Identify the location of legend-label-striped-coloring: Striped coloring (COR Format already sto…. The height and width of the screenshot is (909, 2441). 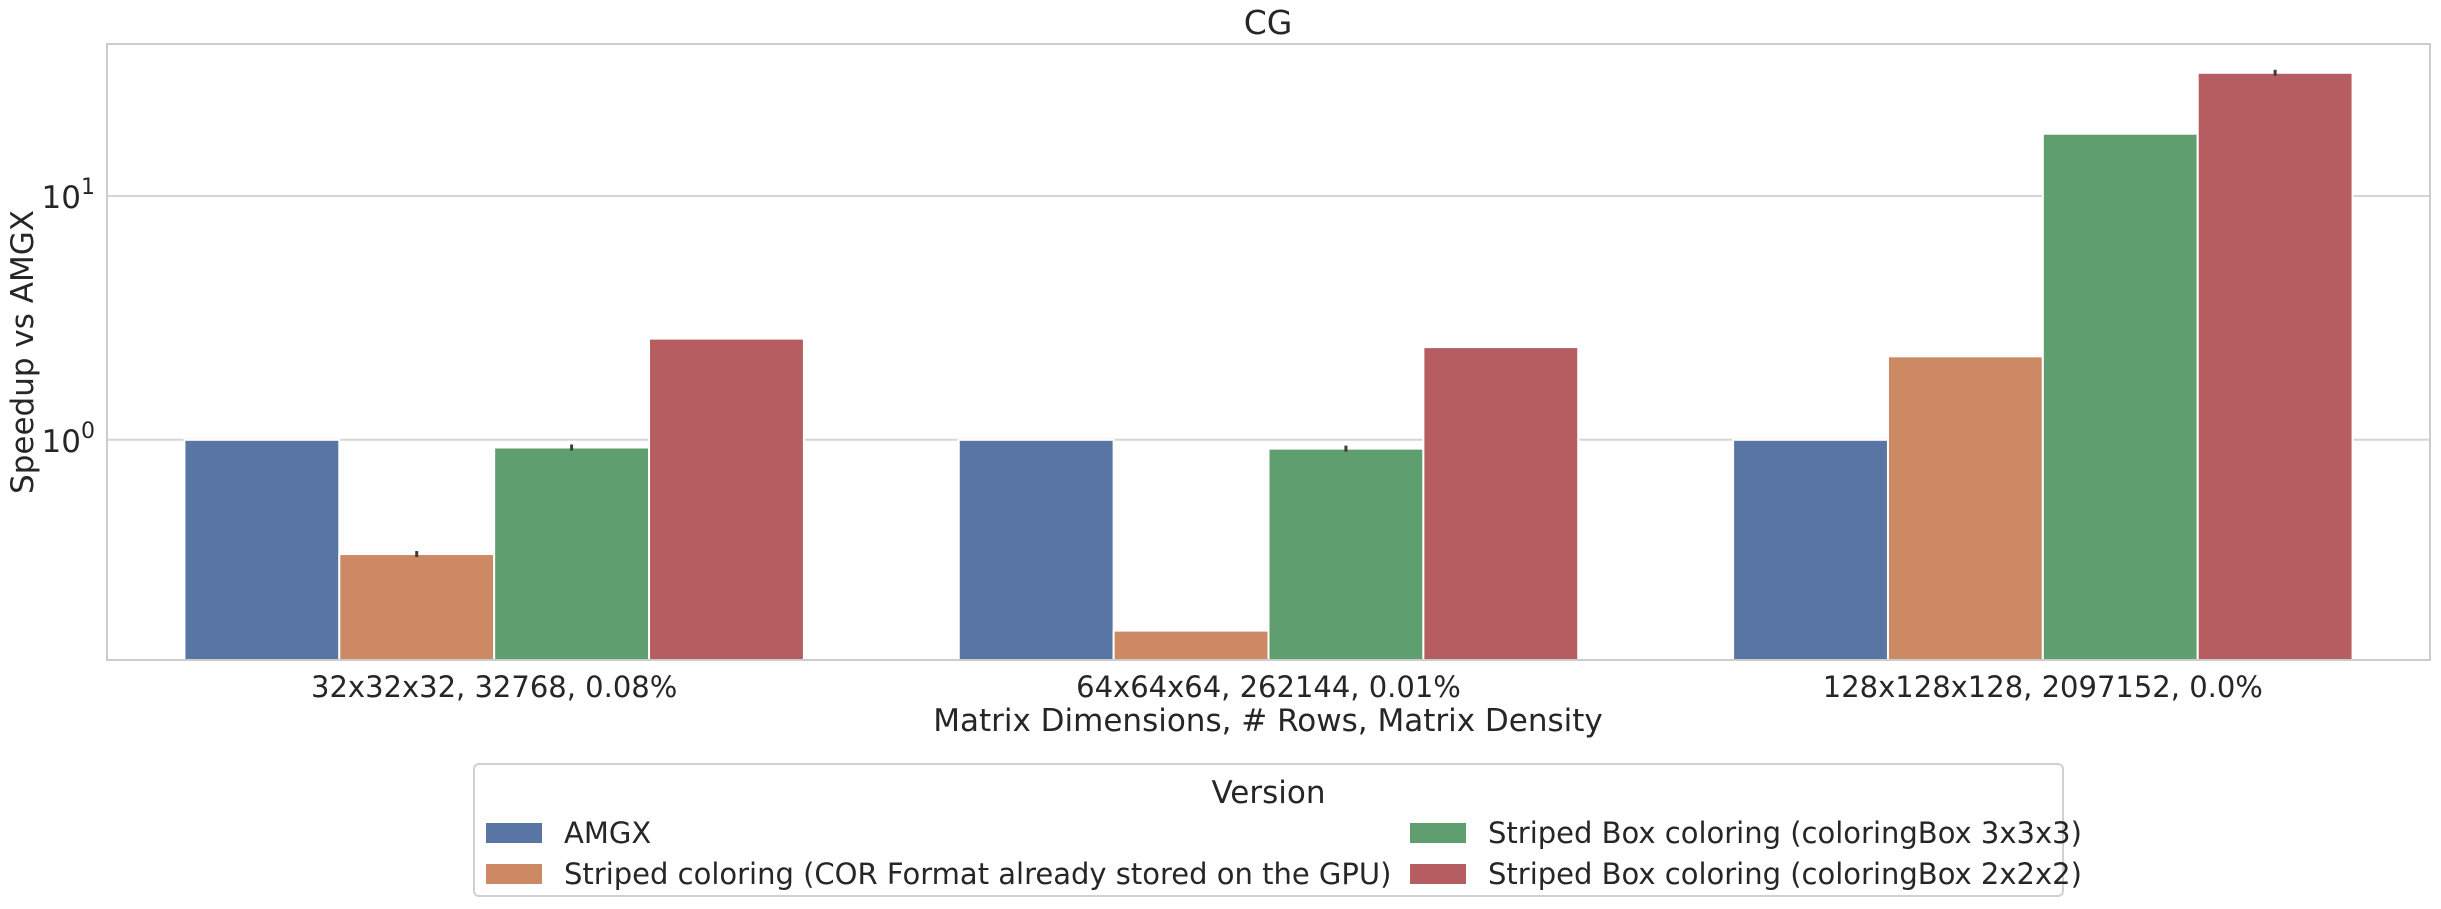
(978, 874).